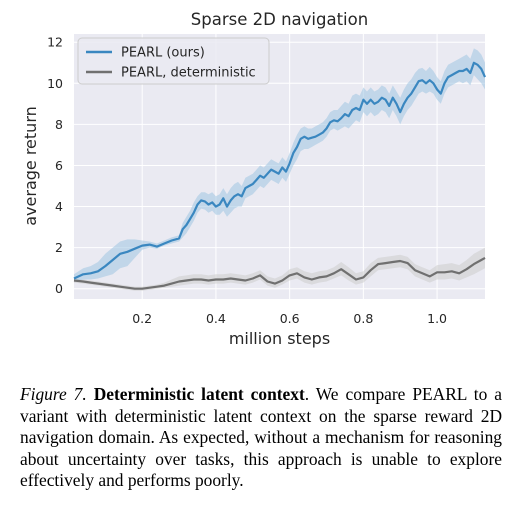 The width and height of the screenshot is (515, 511). Describe the element at coordinates (59, 288) in the screenshot. I see `y-tick-label: 0` at that location.